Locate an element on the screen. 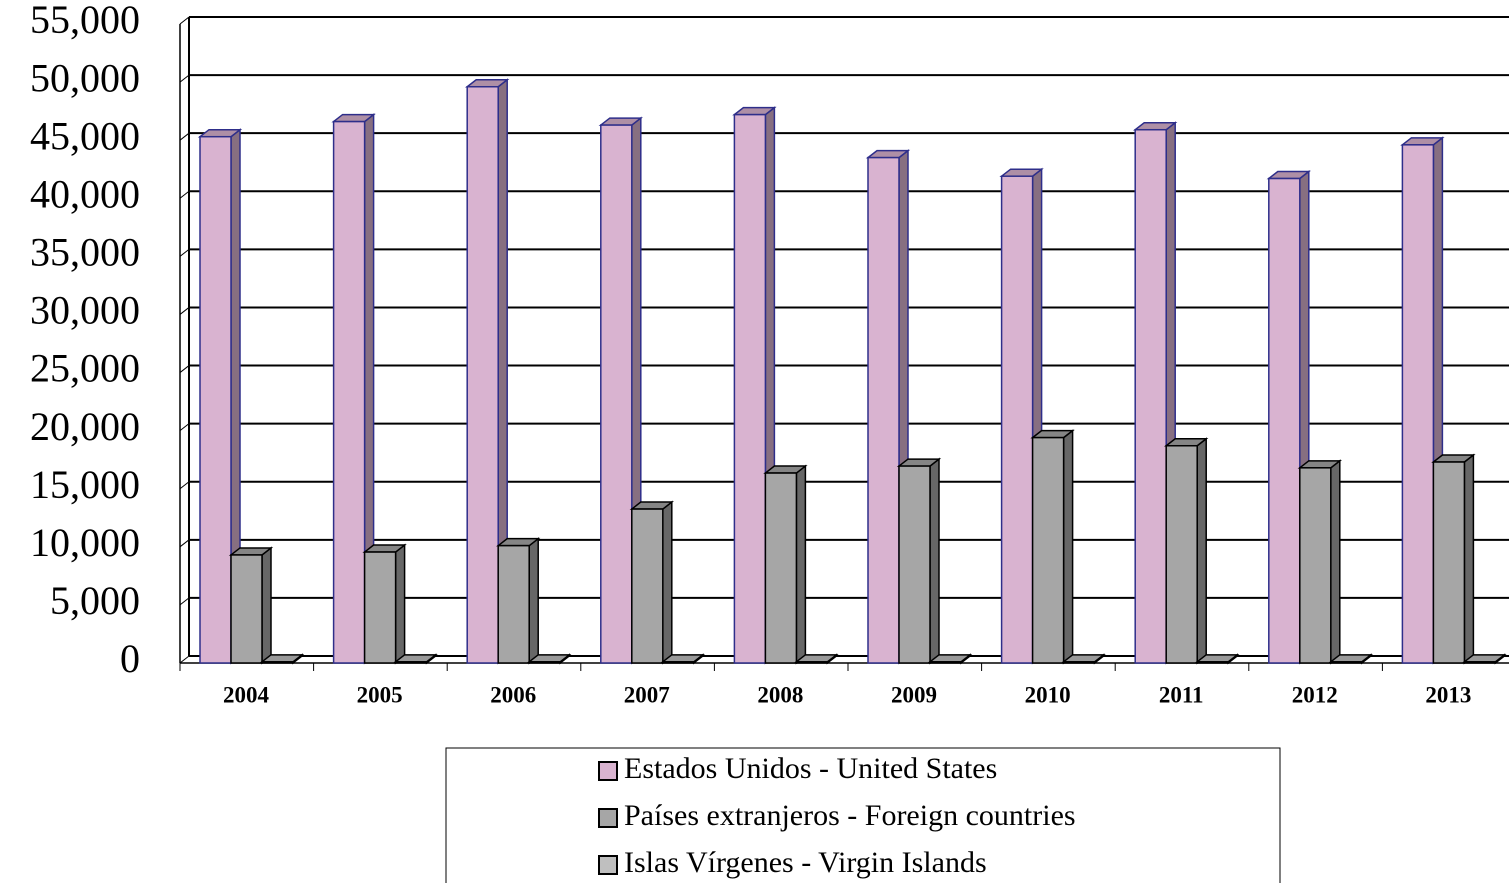 The height and width of the screenshot is (883, 1509). legend-label: Islas Vírgenes - Virgin Islands is located at coordinates (805, 862).